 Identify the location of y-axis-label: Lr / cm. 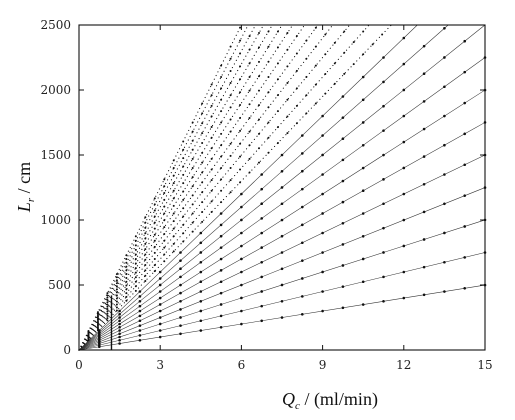
(25, 187).